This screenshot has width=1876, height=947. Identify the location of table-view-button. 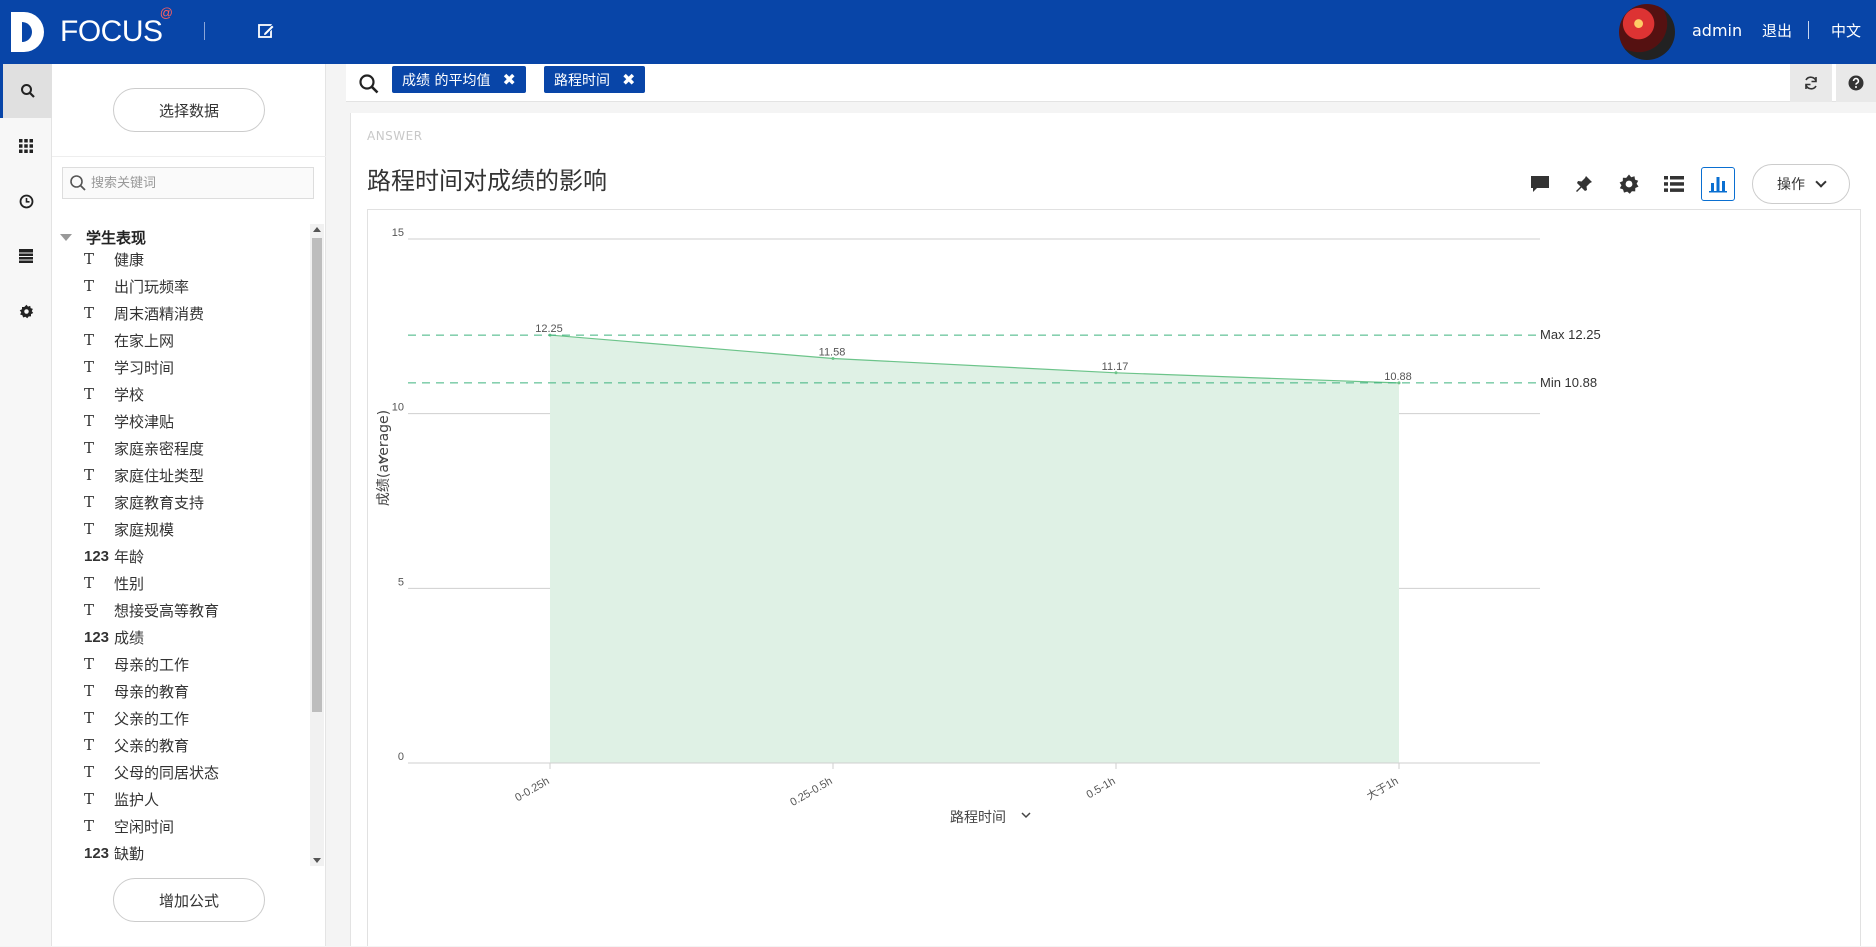
(1674, 184).